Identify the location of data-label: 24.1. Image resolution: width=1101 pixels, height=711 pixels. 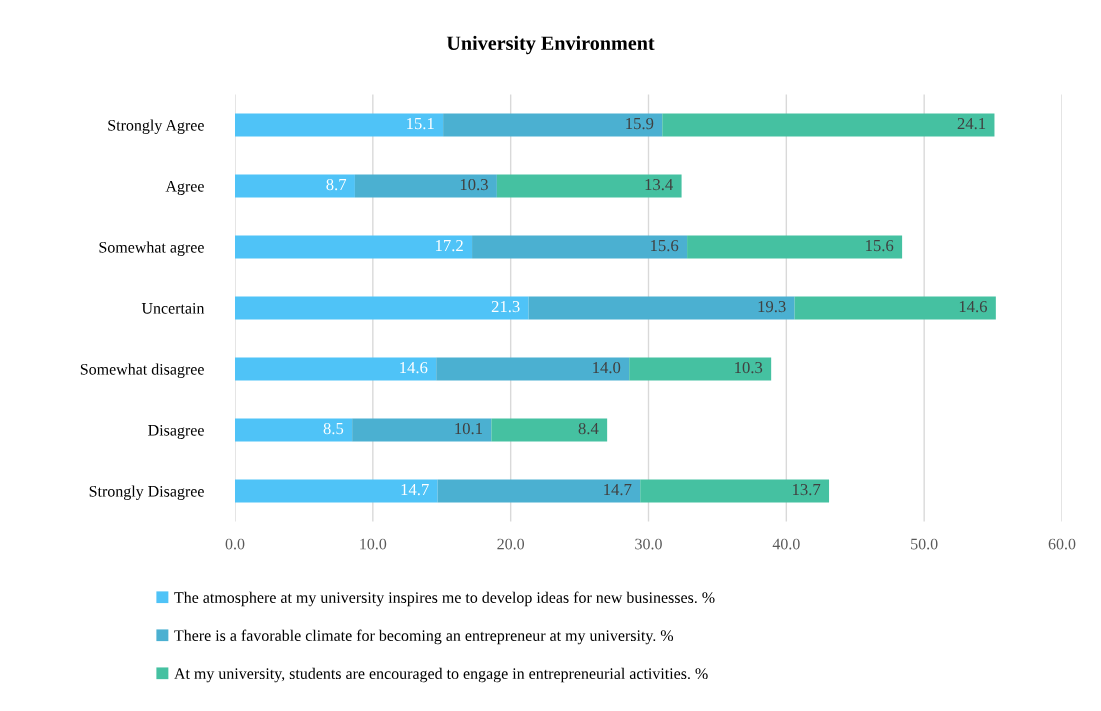
(971, 123).